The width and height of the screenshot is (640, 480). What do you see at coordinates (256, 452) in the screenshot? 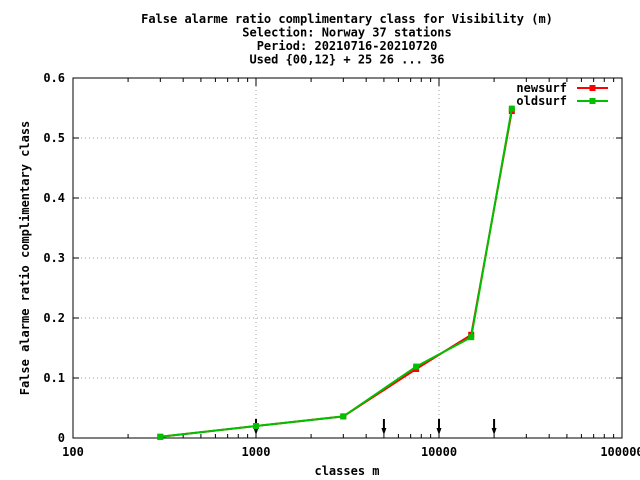
I see `x-tick-label: 1000` at bounding box center [256, 452].